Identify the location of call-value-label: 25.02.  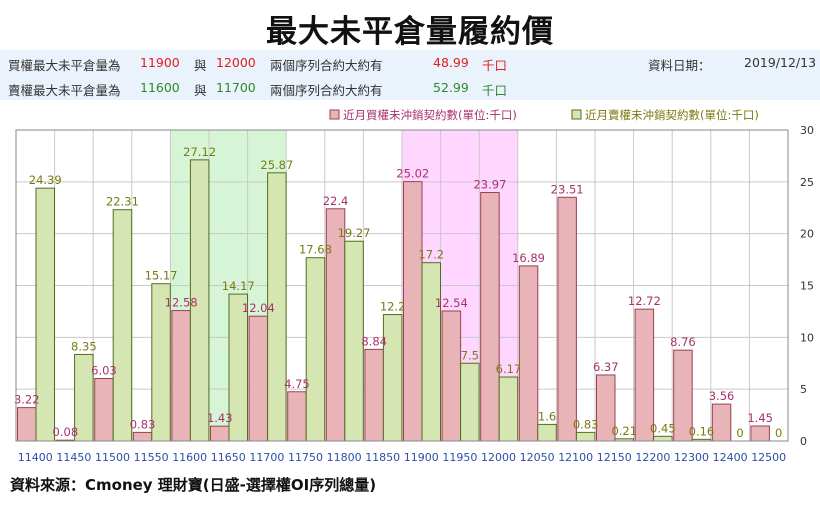
(412, 174).